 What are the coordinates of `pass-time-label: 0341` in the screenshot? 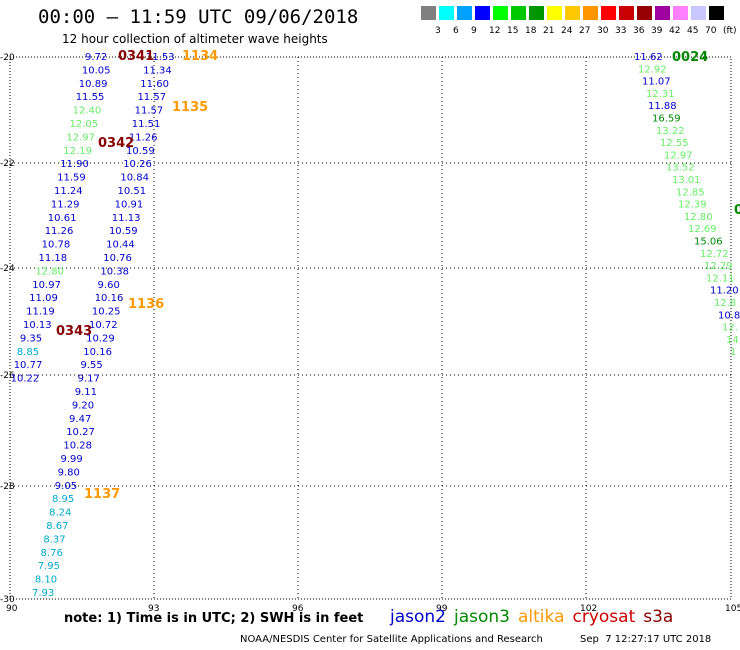 It's located at (136, 56).